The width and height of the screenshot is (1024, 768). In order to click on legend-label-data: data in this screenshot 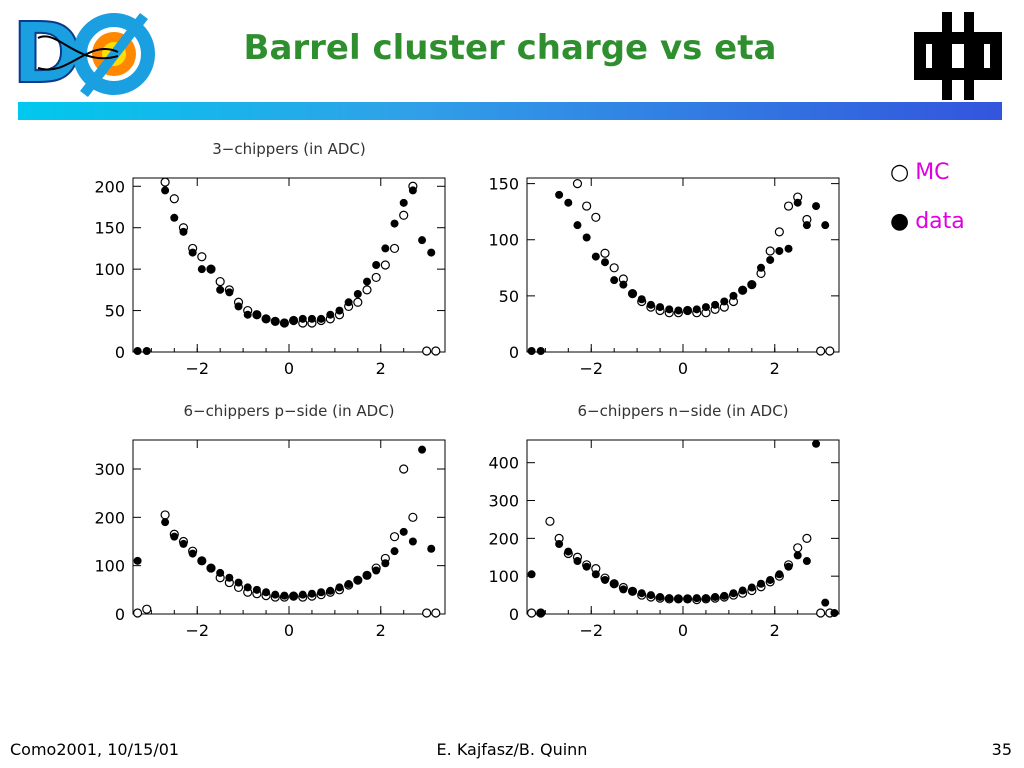, I will do `click(940, 221)`.